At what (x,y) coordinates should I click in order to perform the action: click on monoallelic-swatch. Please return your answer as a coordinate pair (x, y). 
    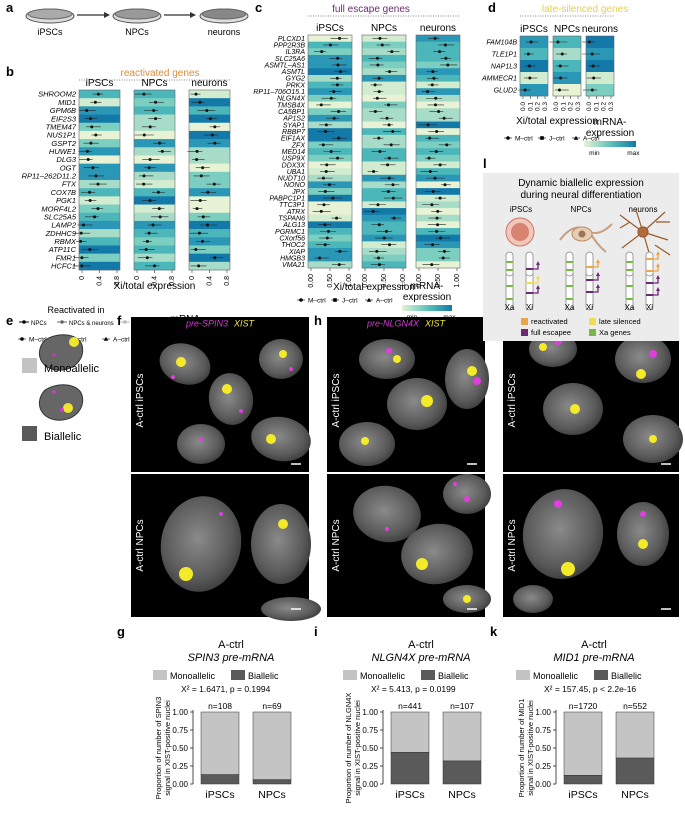
    Looking at the image, I should click on (29, 365).